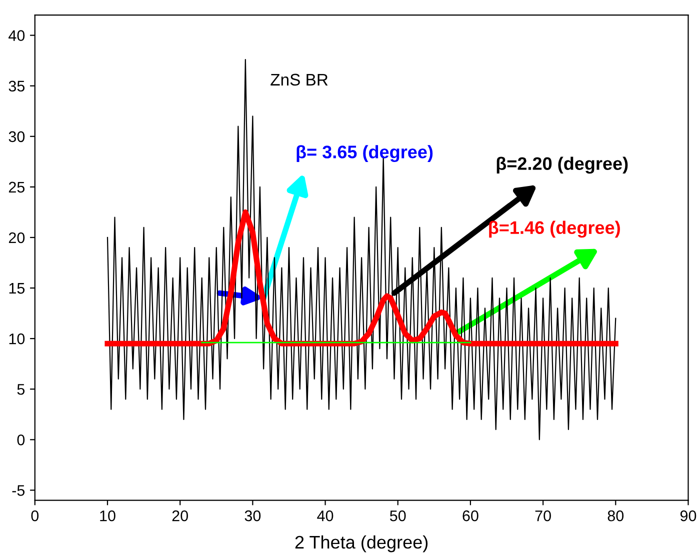 This screenshot has width=698, height=559. I want to click on annotation: β=2.20 (degree), so click(562, 165).